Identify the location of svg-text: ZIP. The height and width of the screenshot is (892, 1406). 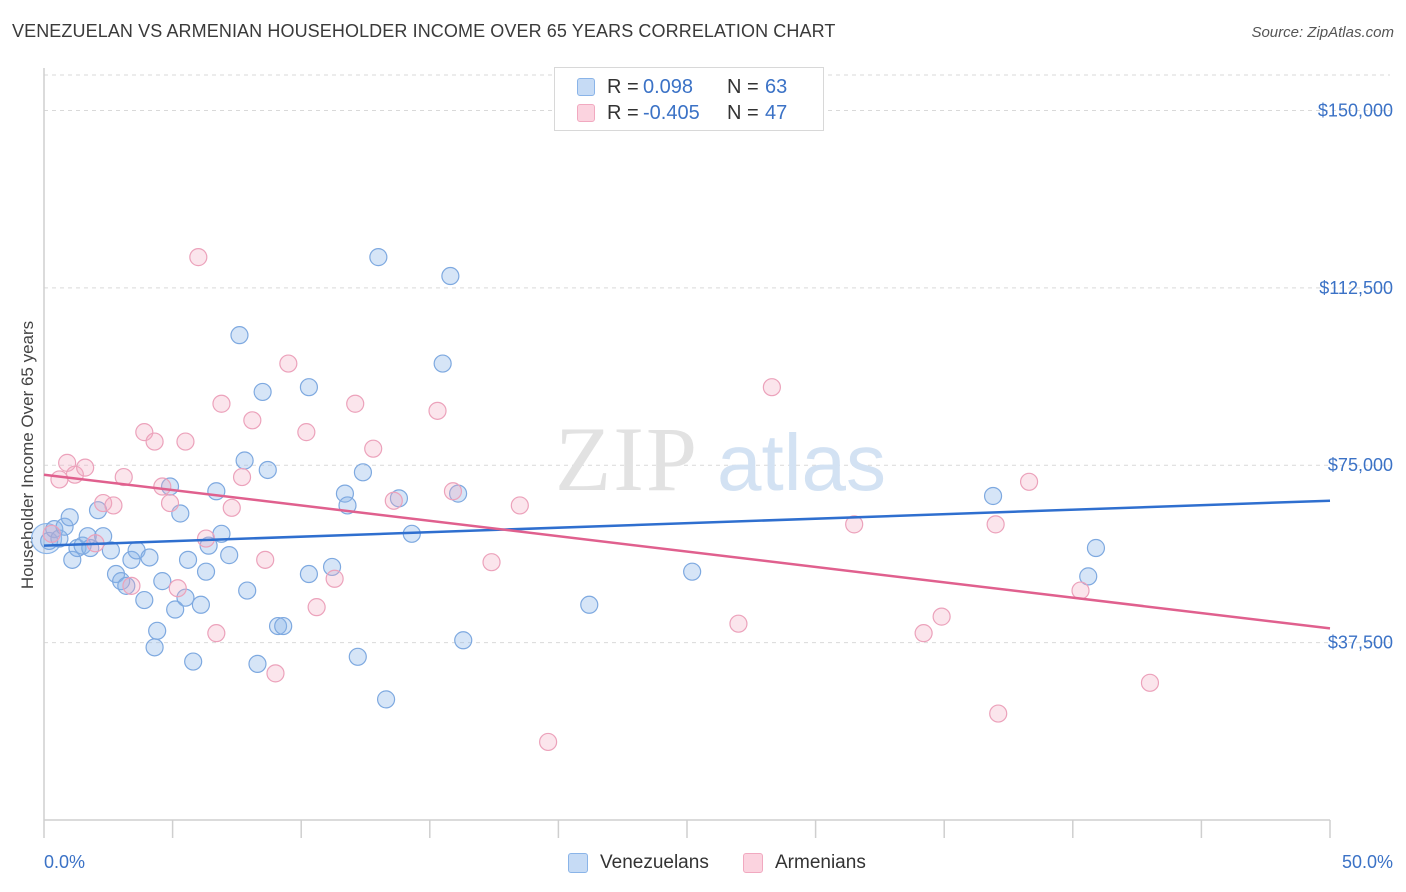
(627, 459).